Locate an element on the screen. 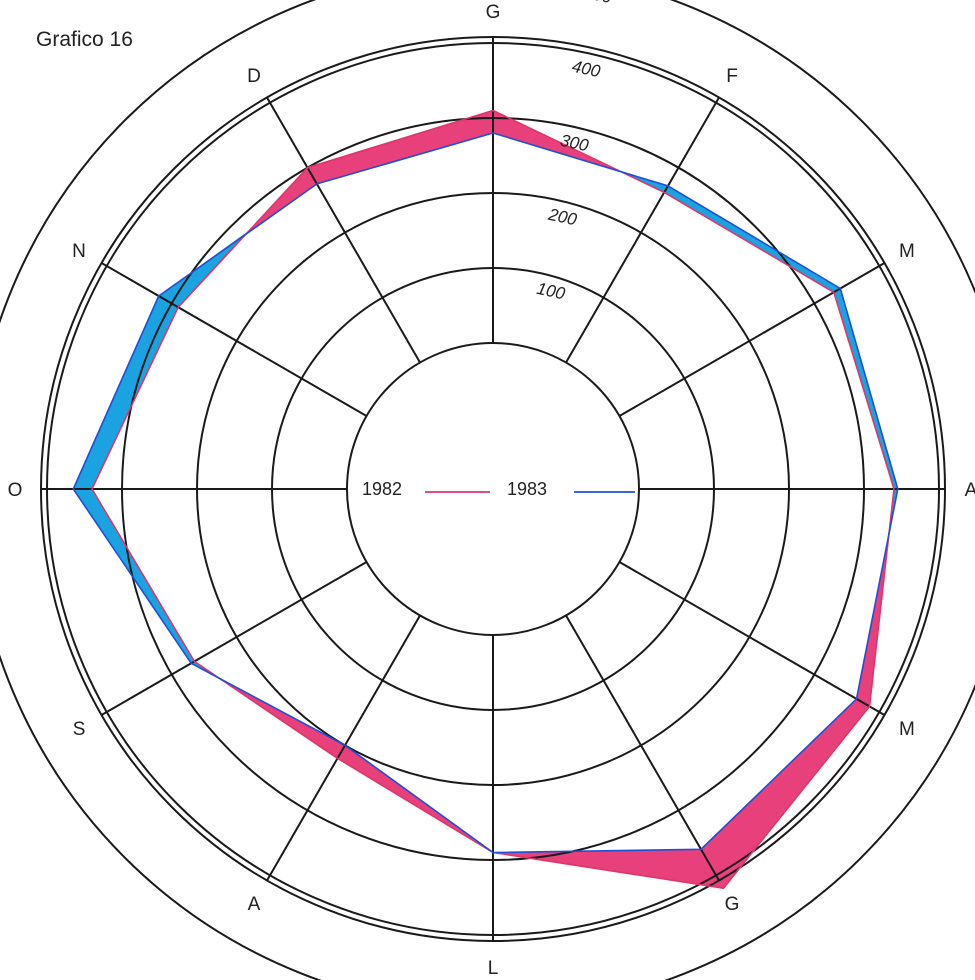  chart-title: Grafico 16 is located at coordinates (84, 39).